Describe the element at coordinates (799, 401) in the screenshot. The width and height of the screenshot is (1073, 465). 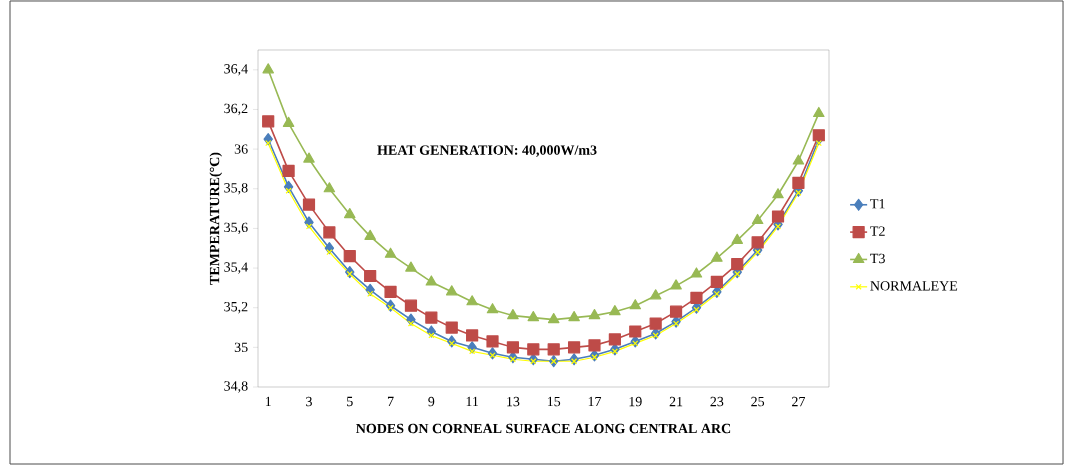
I see `x-tick-label: 27` at that location.